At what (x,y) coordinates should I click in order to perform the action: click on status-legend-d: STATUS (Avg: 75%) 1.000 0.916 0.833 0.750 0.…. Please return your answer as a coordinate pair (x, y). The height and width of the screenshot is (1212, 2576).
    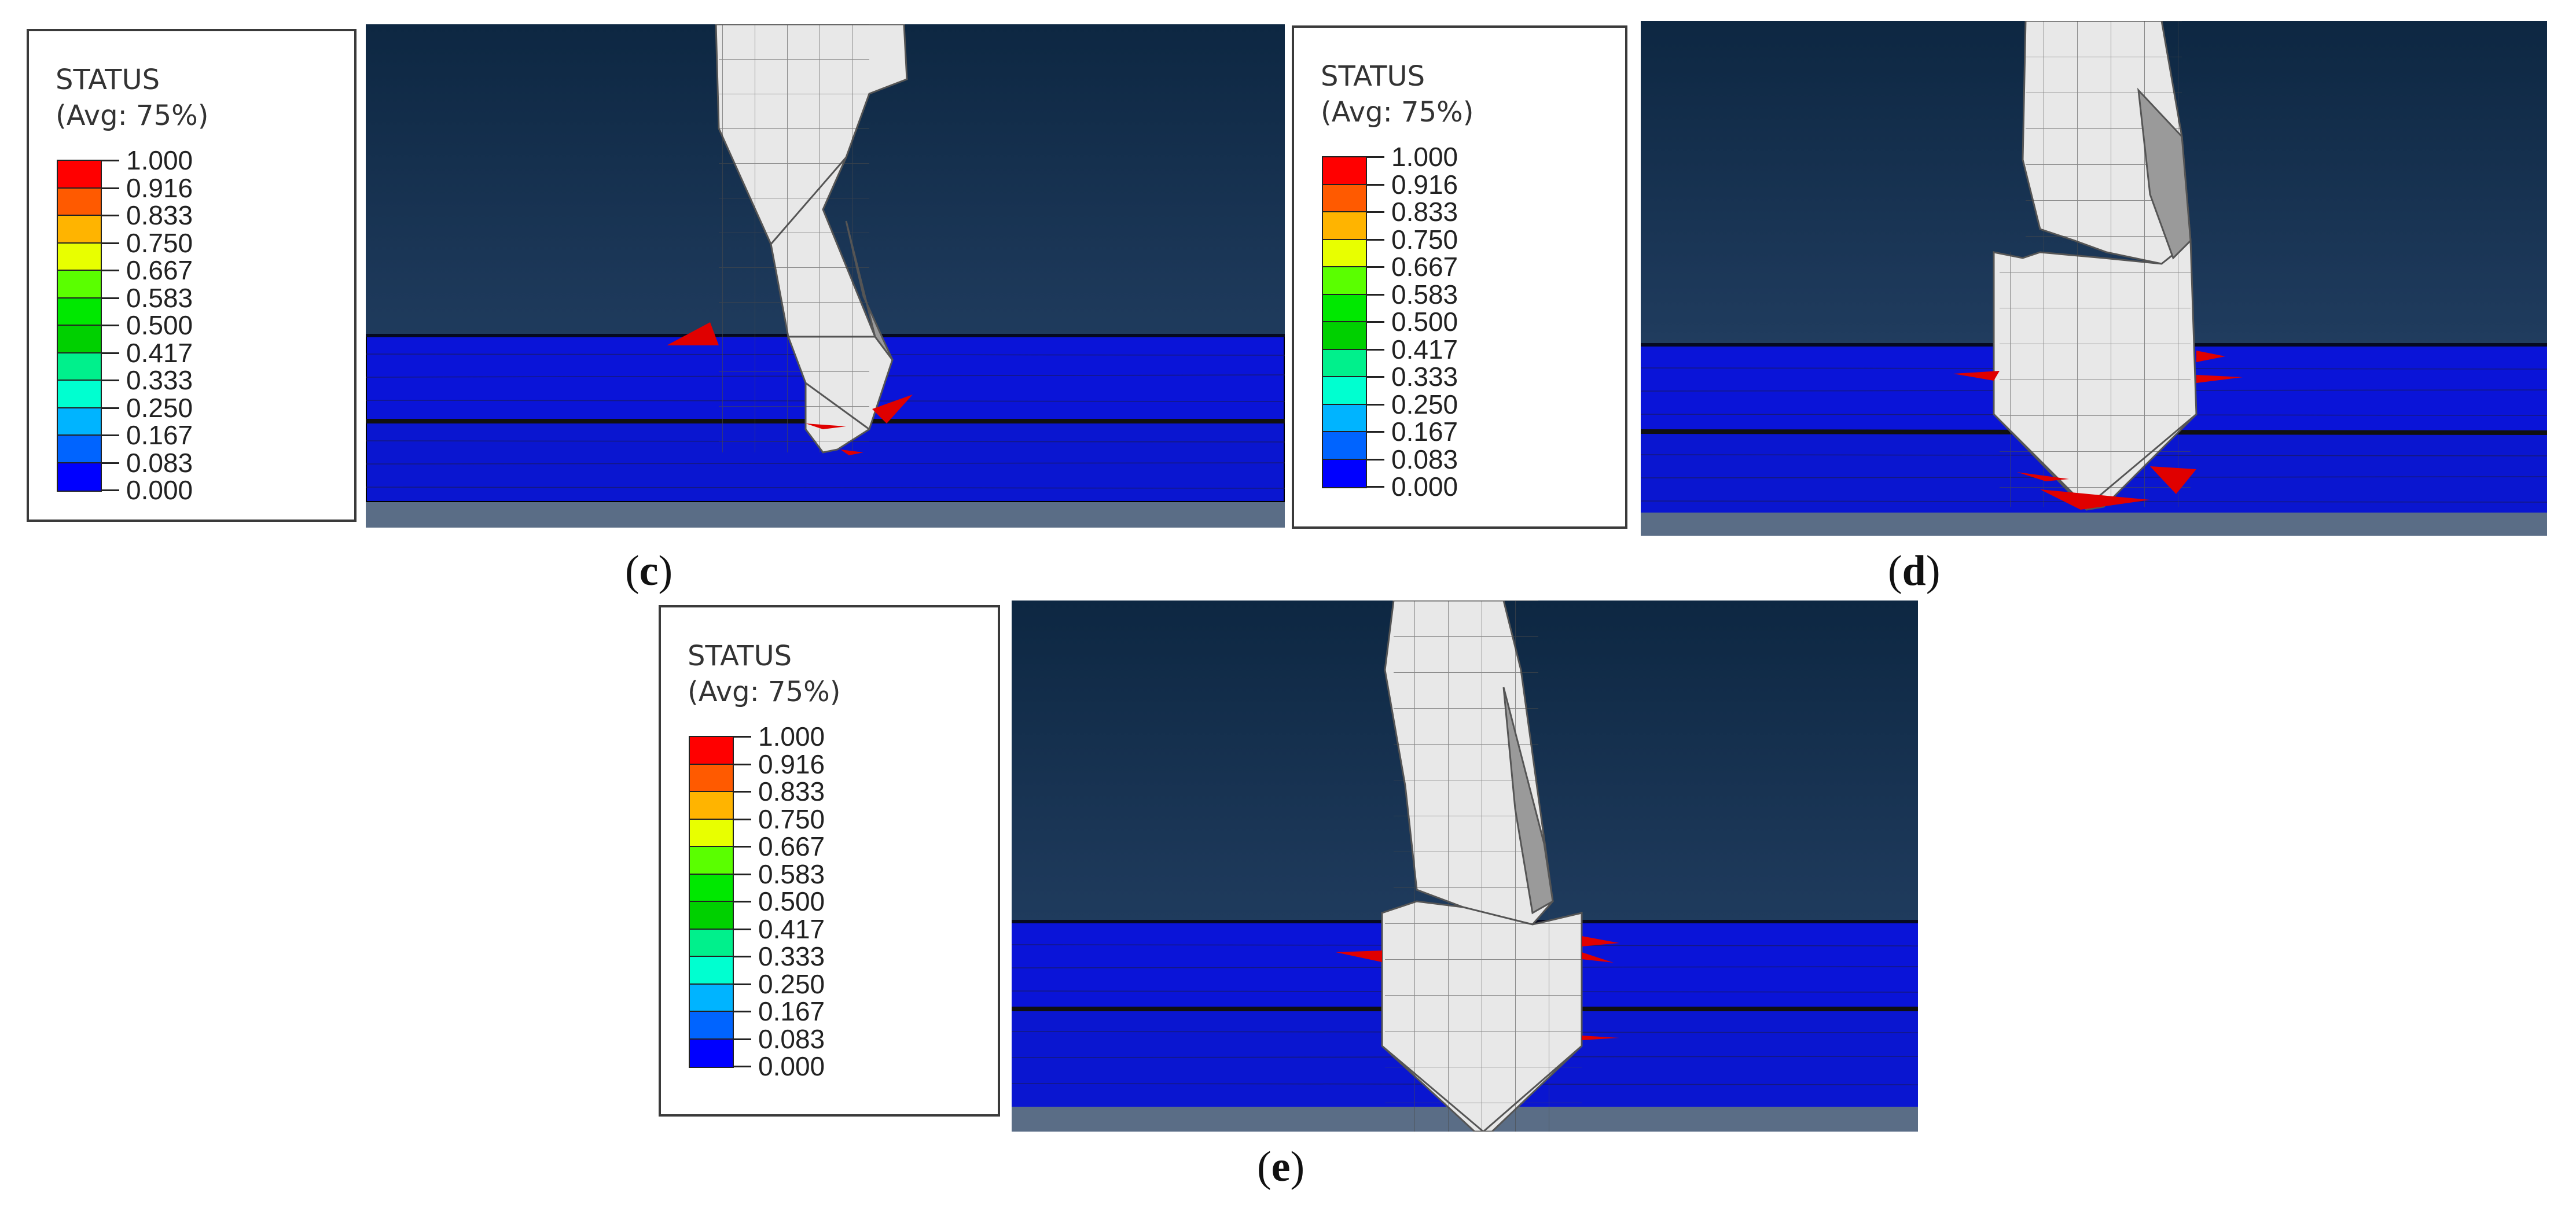
    Looking at the image, I should click on (1460, 277).